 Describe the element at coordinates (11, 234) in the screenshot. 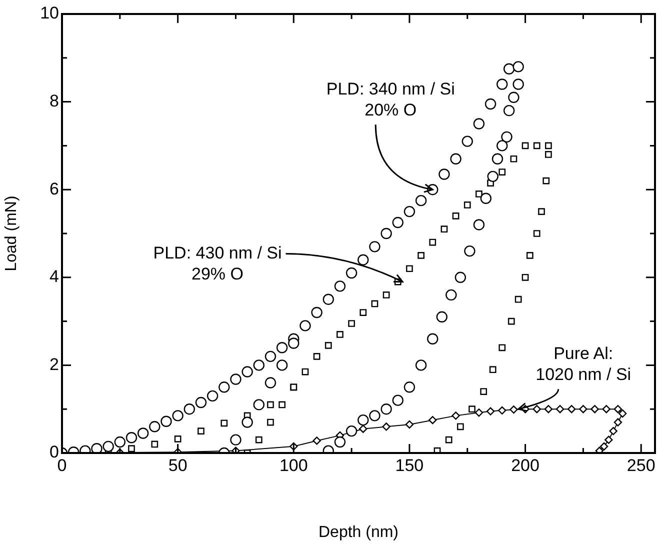

I see `y-axis-title: Load (mN)` at that location.